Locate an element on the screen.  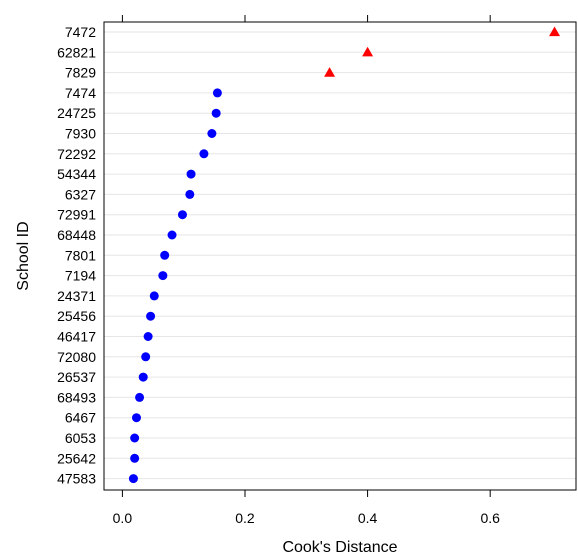
y-tick-label: 7930 is located at coordinates (80, 134).